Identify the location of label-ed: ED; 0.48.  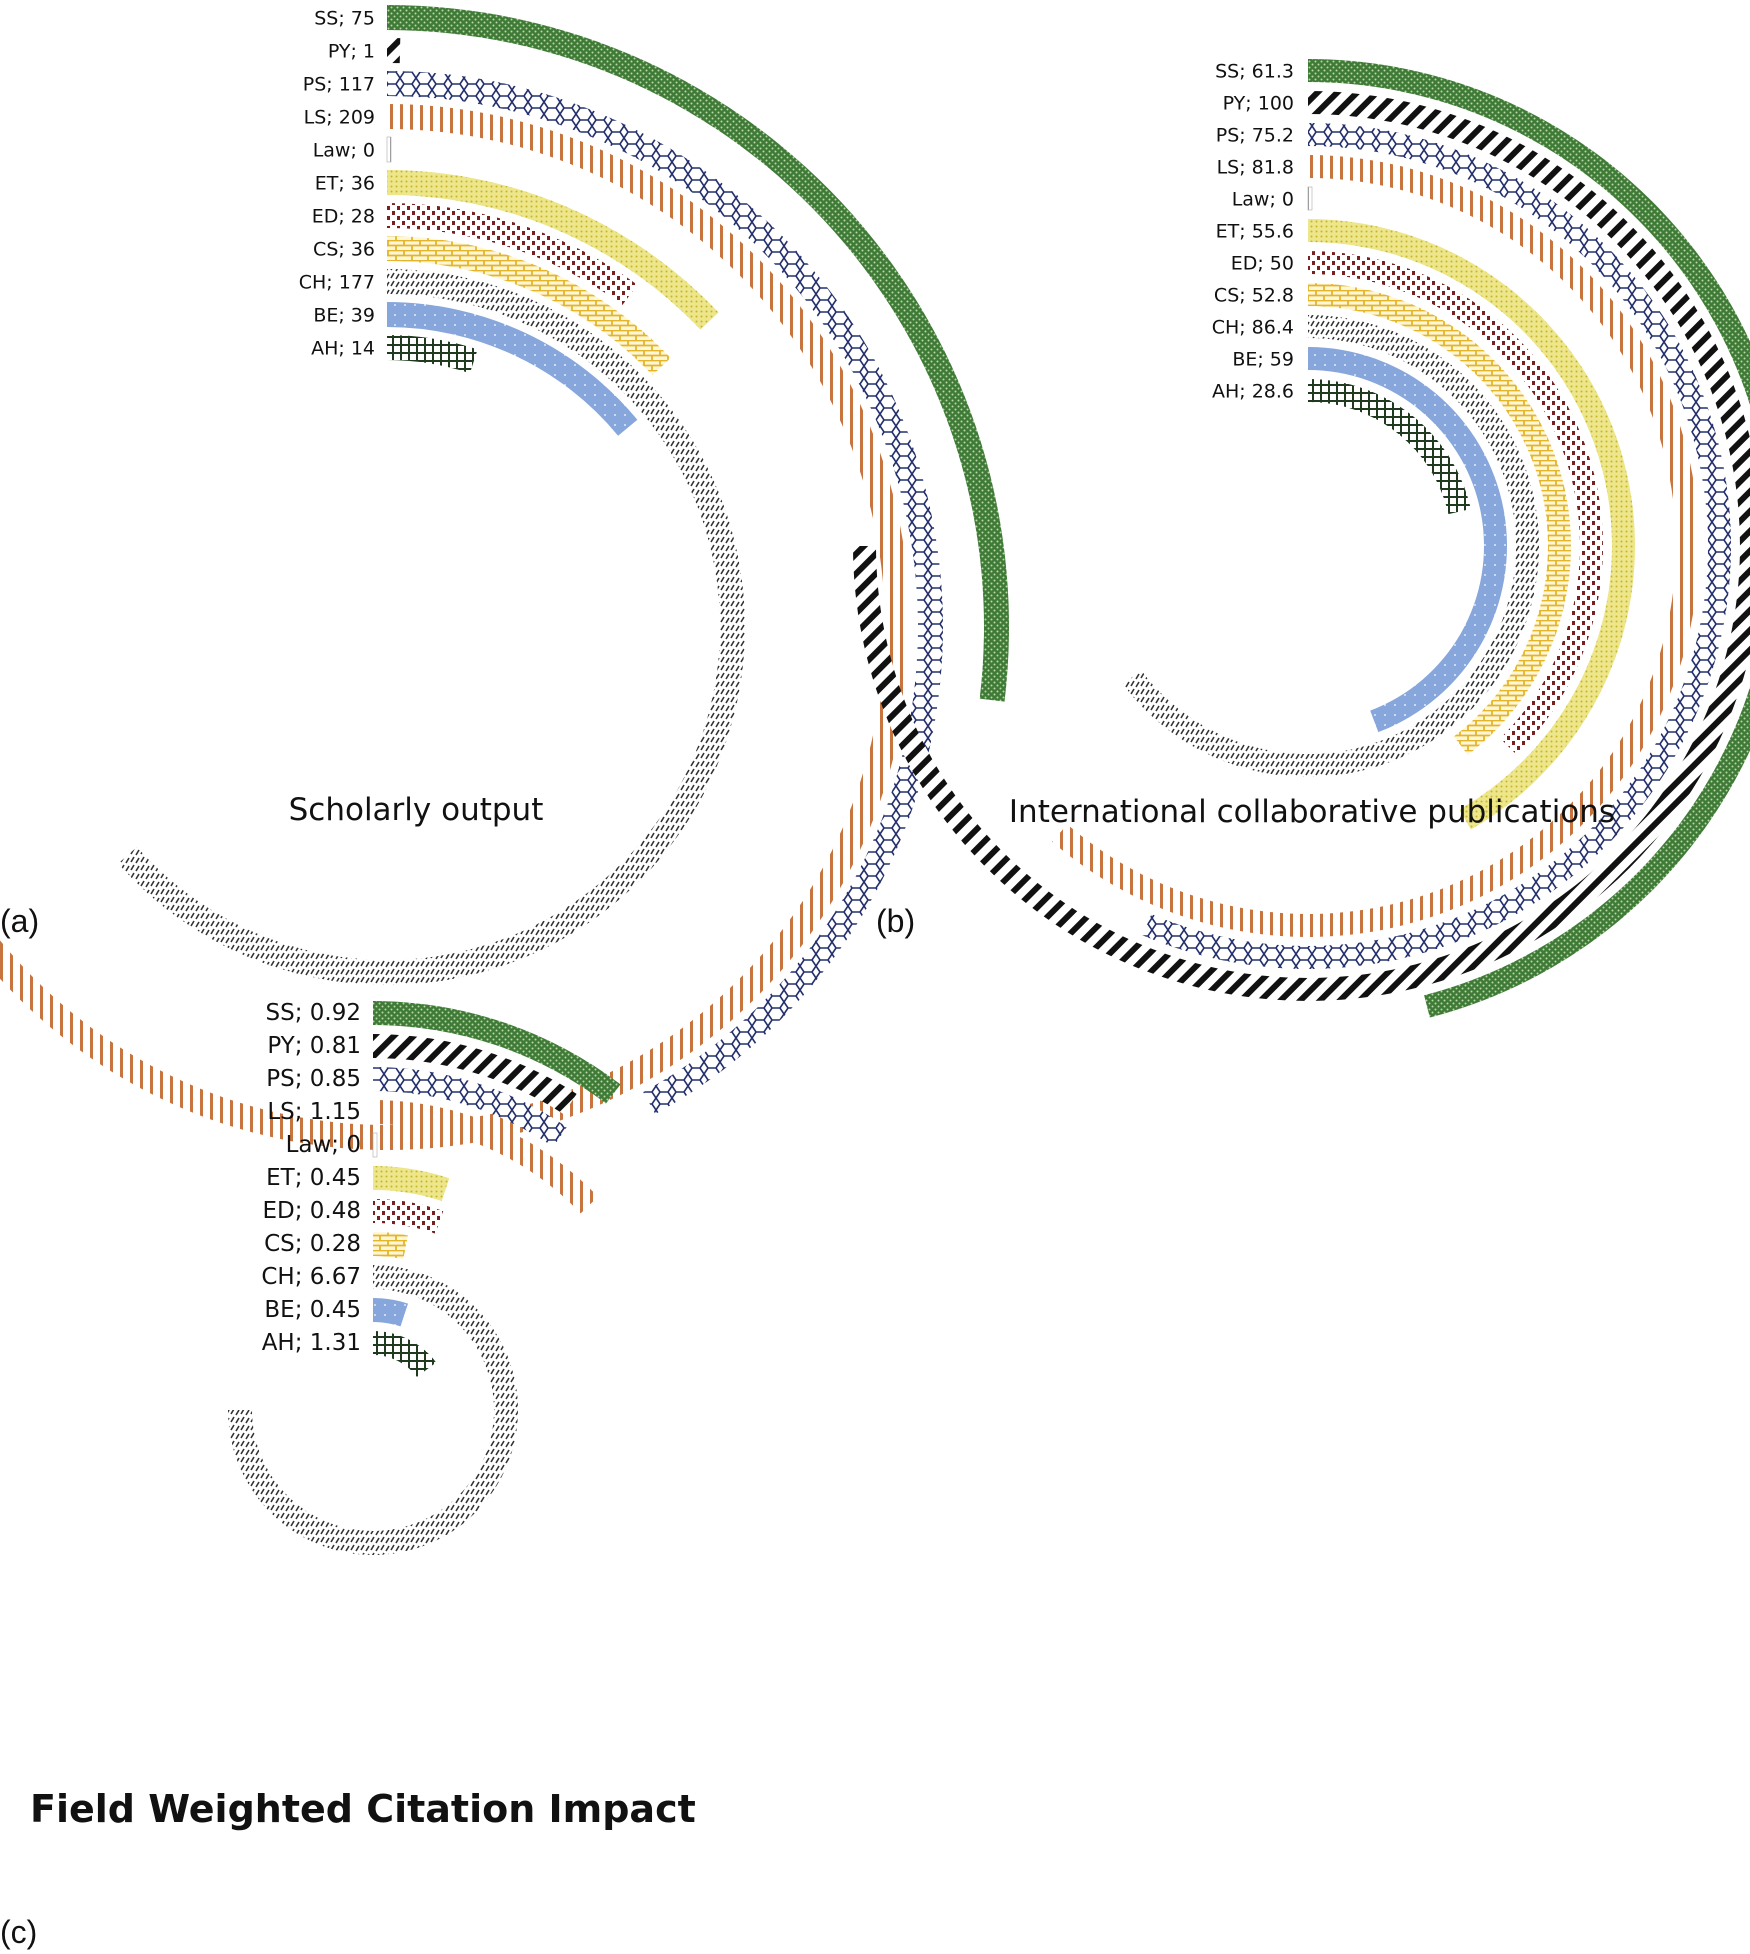
(311, 1211).